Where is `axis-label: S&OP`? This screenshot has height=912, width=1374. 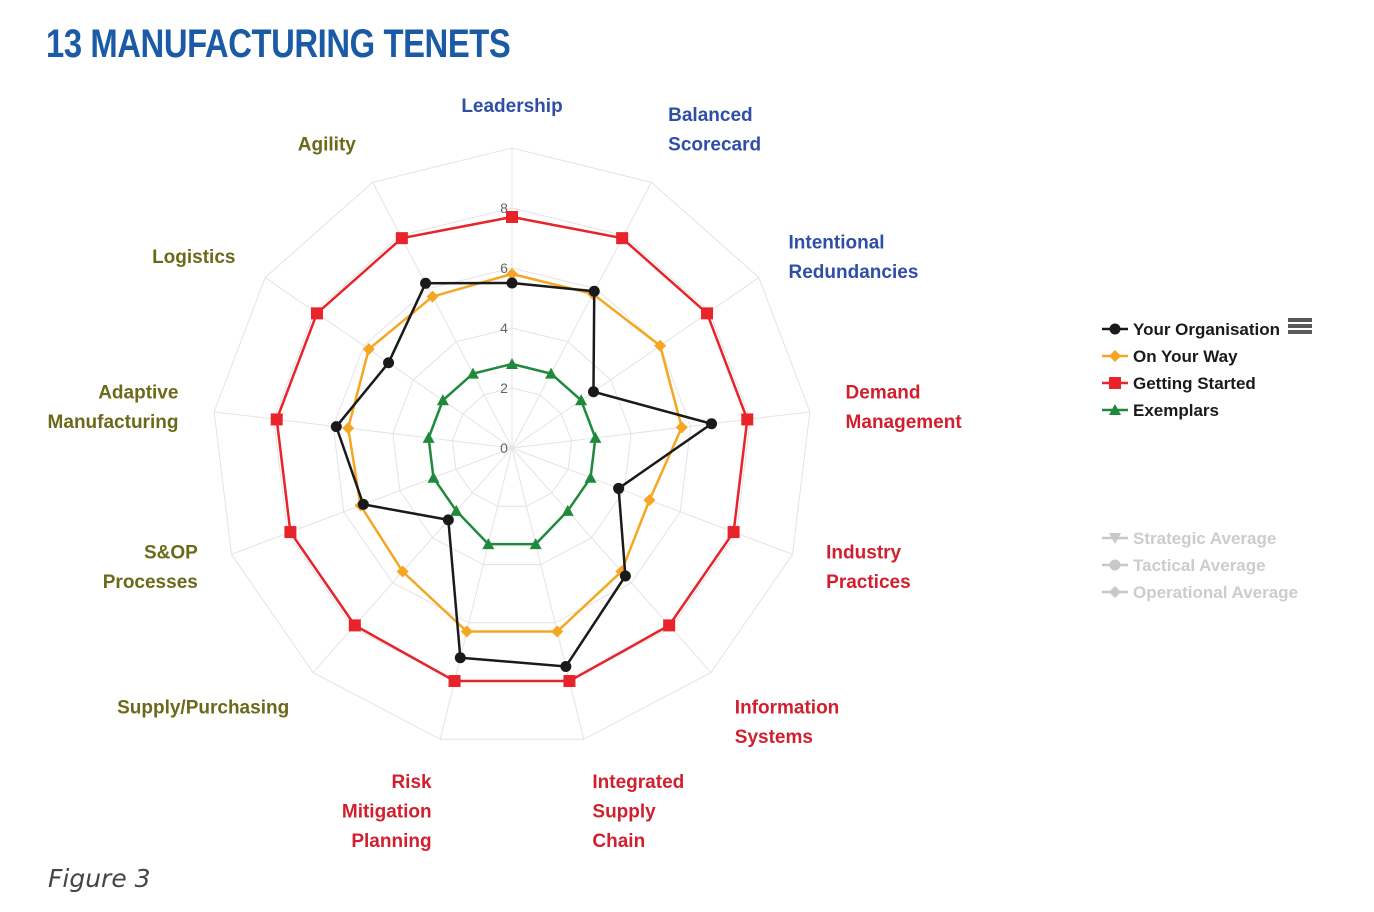
axis-label: S&OP is located at coordinates (171, 552).